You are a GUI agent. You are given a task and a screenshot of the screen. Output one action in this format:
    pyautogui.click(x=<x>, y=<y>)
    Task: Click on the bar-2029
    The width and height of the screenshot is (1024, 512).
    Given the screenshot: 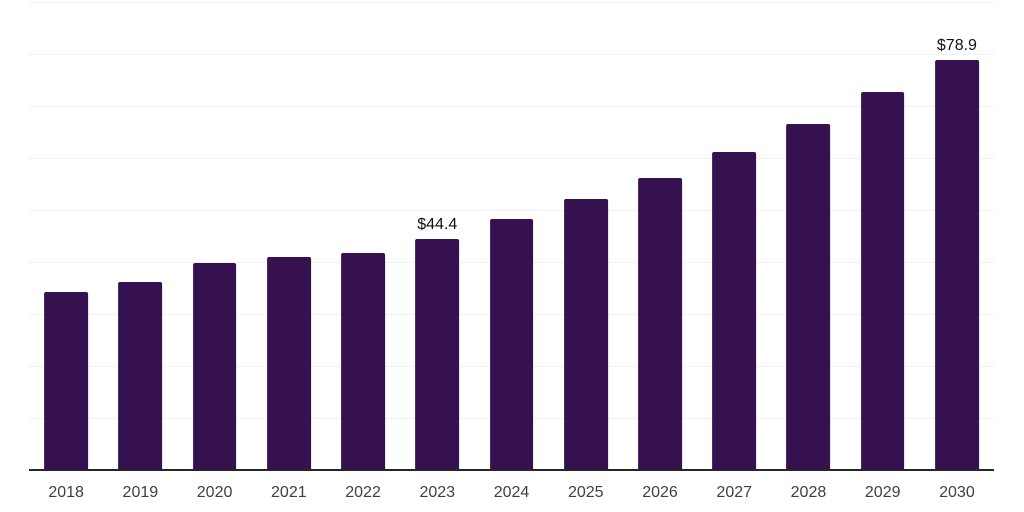 What is the action you would take?
    pyautogui.click(x=882, y=281)
    